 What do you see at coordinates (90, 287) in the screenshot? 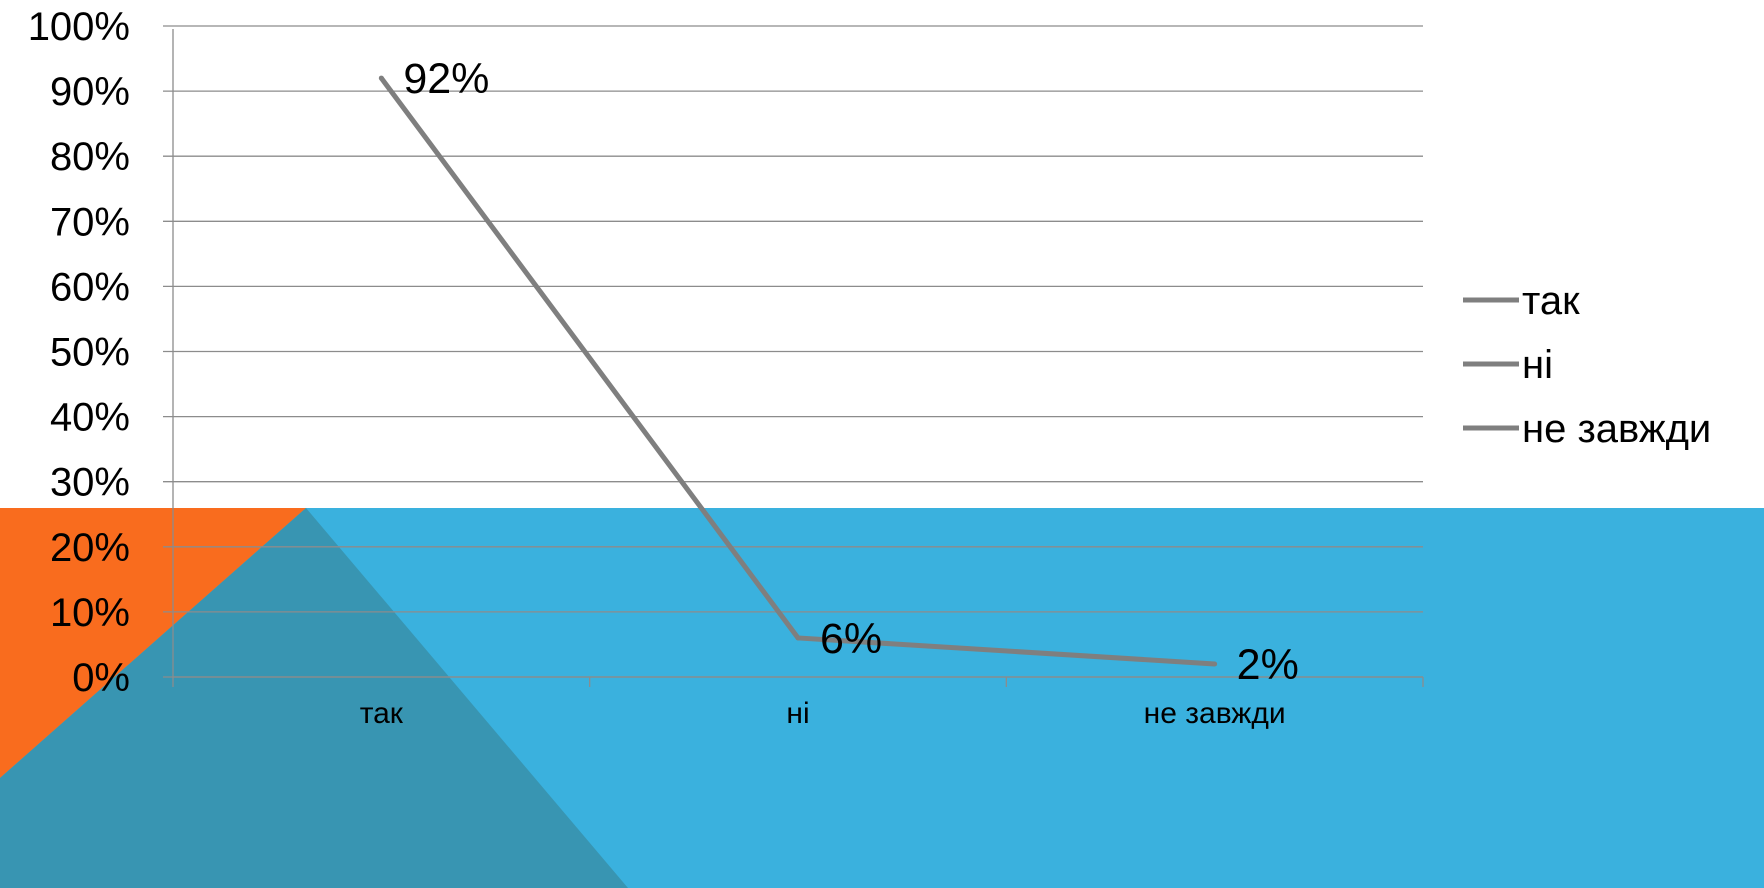
I see `y-tick-label-6: 60%` at bounding box center [90, 287].